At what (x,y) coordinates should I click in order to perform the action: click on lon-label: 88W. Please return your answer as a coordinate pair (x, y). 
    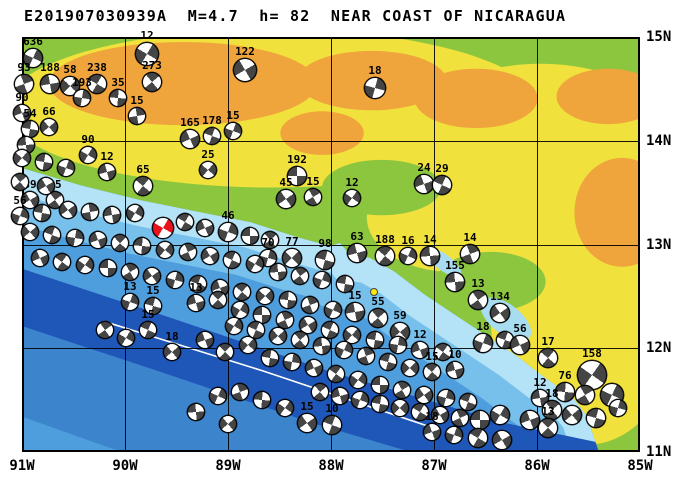
    Looking at the image, I should click on (331, 466).